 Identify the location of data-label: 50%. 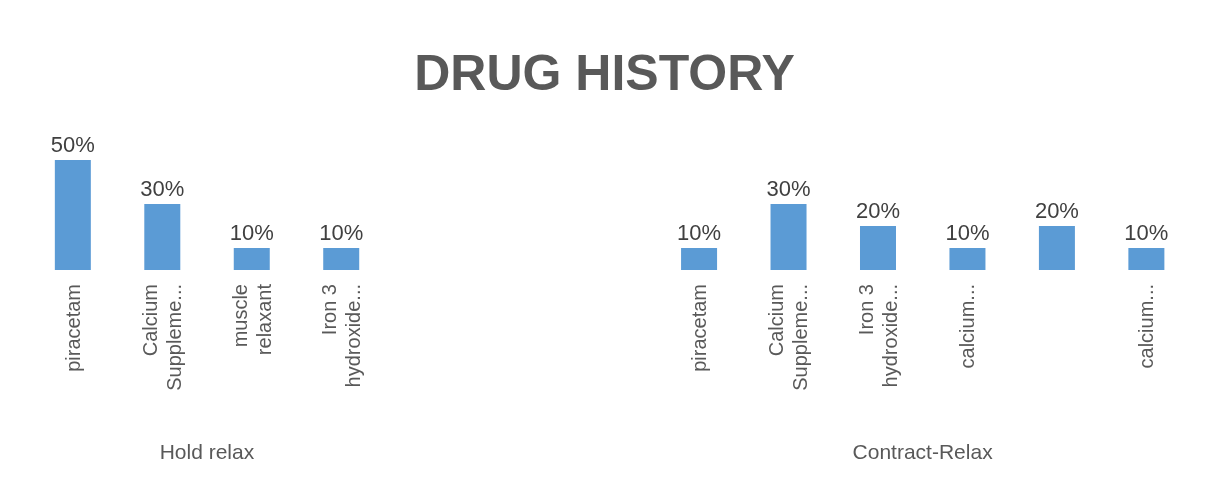
(72, 144).